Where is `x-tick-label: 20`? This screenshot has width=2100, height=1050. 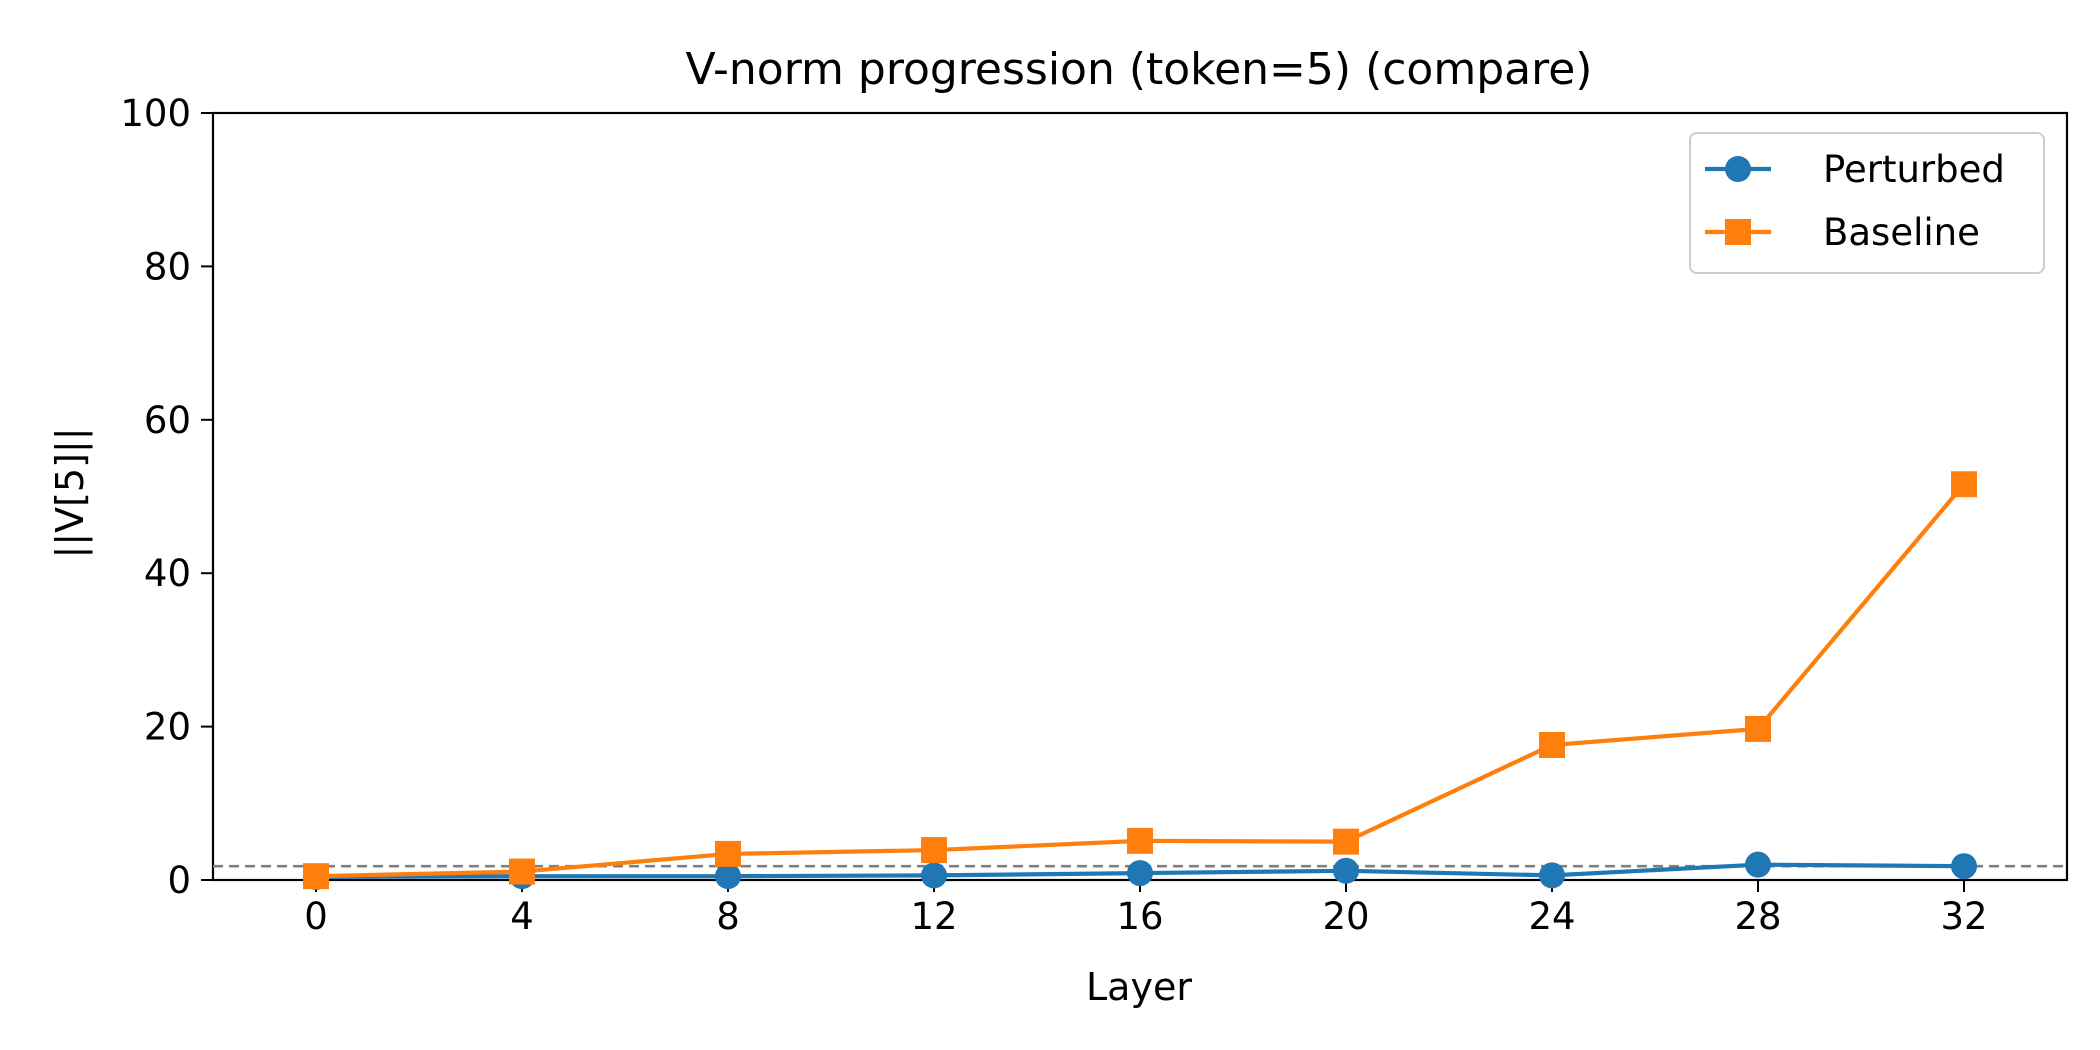
x-tick-label: 20 is located at coordinates (1345, 916).